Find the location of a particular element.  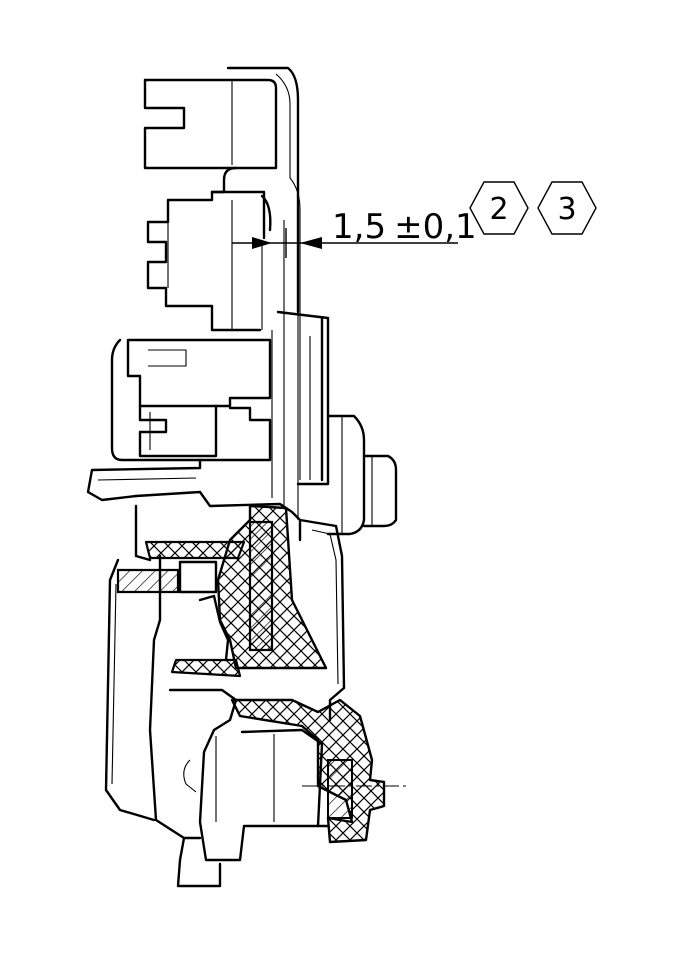

upper-connector-housing is located at coordinates (210, 205).